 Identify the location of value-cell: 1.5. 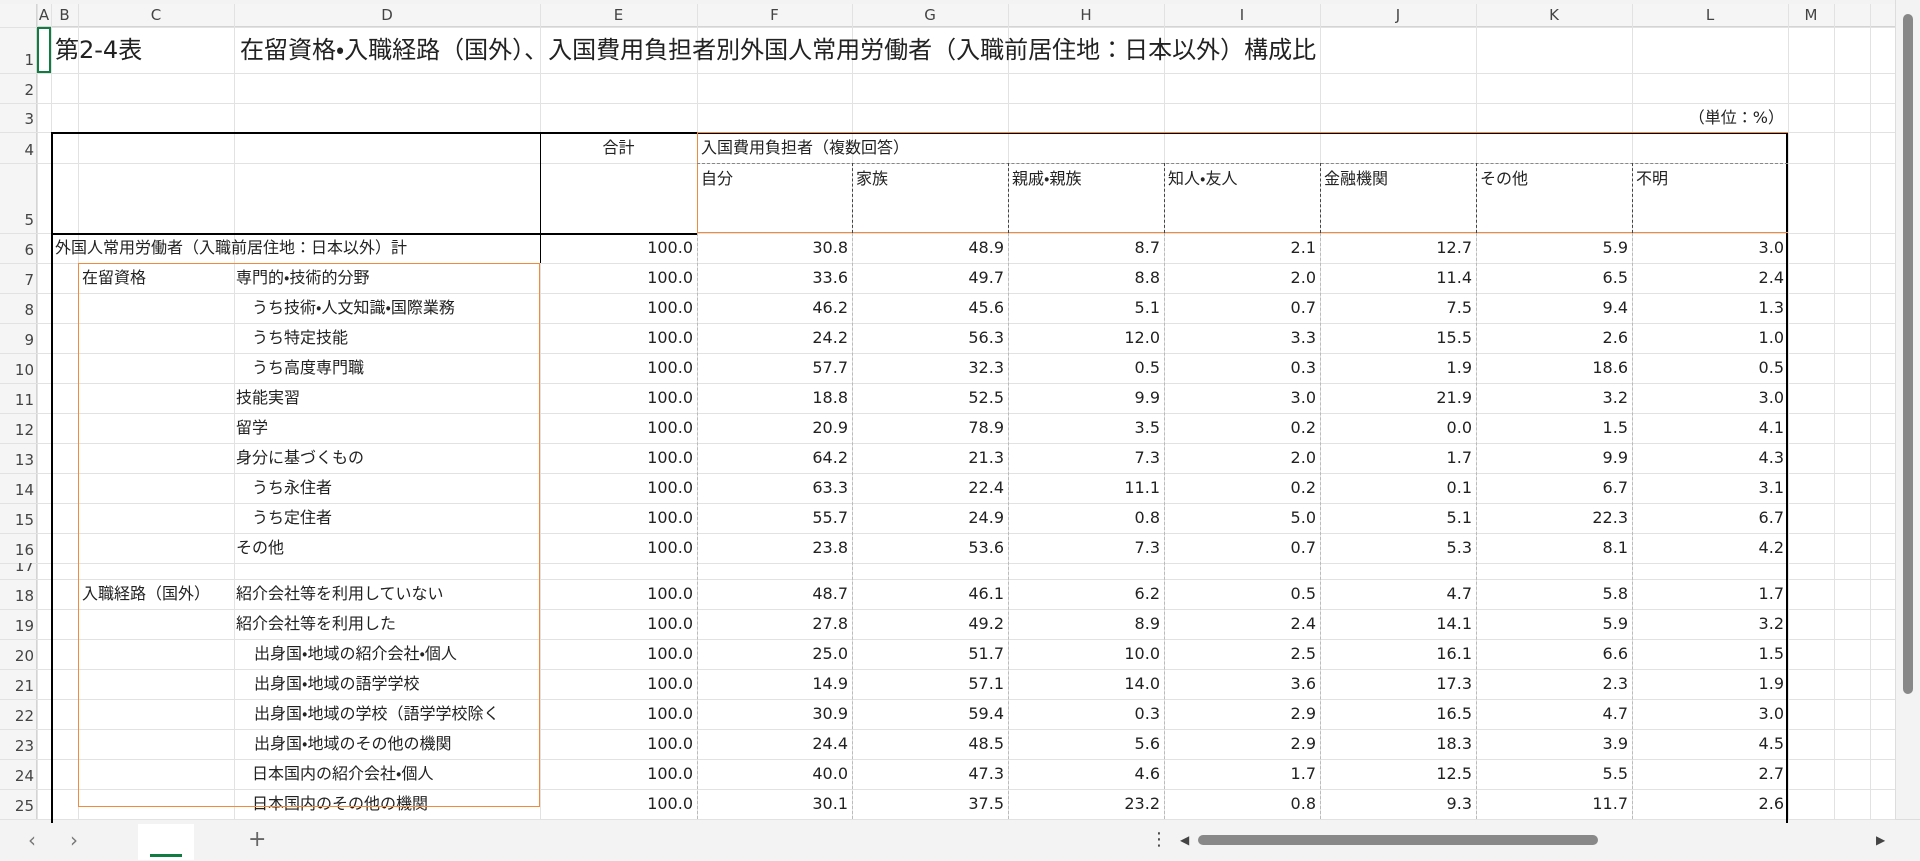
(1771, 653).